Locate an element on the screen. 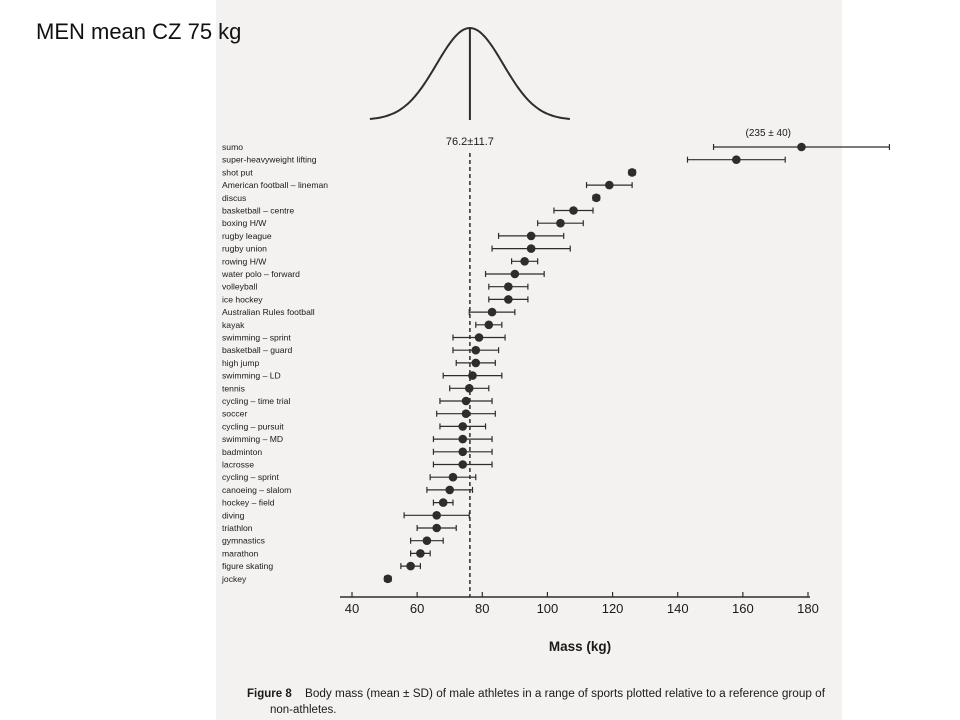 This screenshot has width=960, height=720. x-tick-label: 40 is located at coordinates (352, 608).